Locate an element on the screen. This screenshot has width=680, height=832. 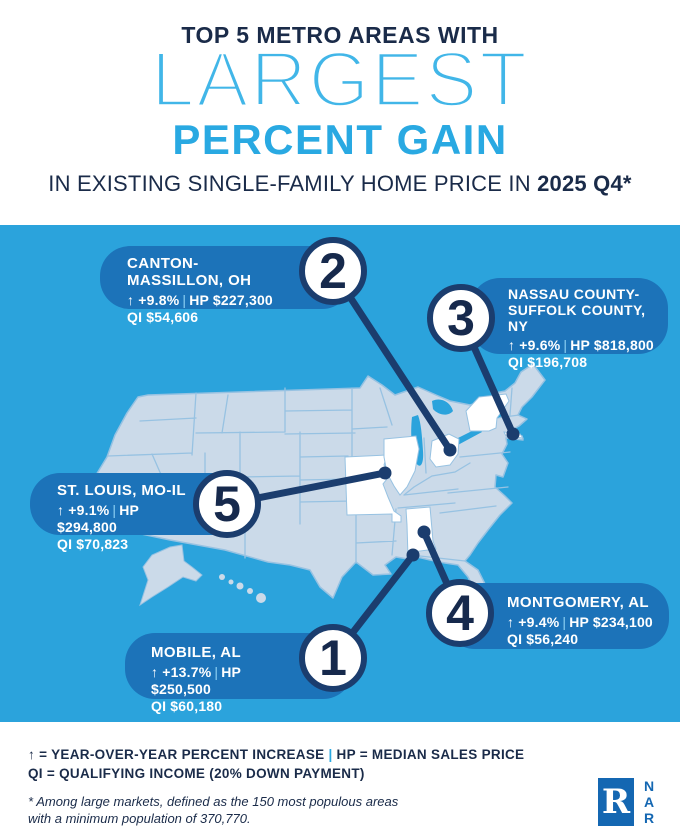
qi-value: QI $54,606 is located at coordinates (163, 317).